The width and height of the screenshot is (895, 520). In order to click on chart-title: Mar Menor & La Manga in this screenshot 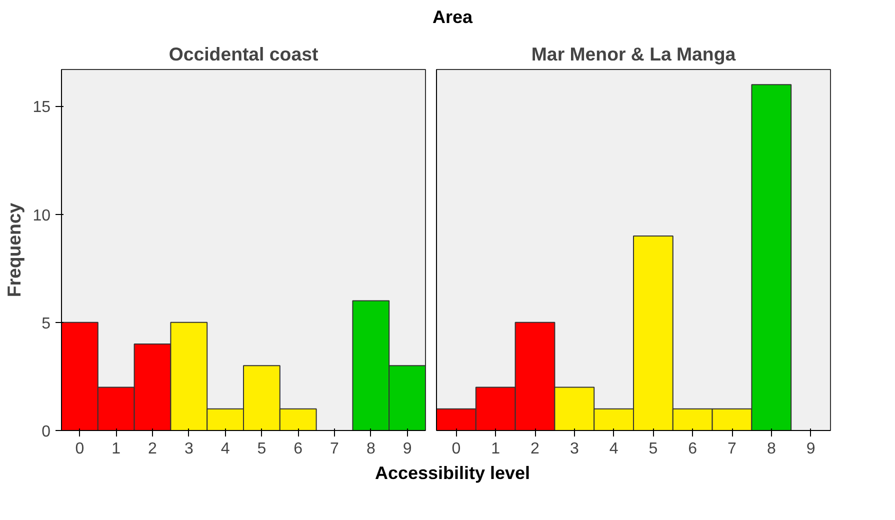, I will do `click(633, 53)`.